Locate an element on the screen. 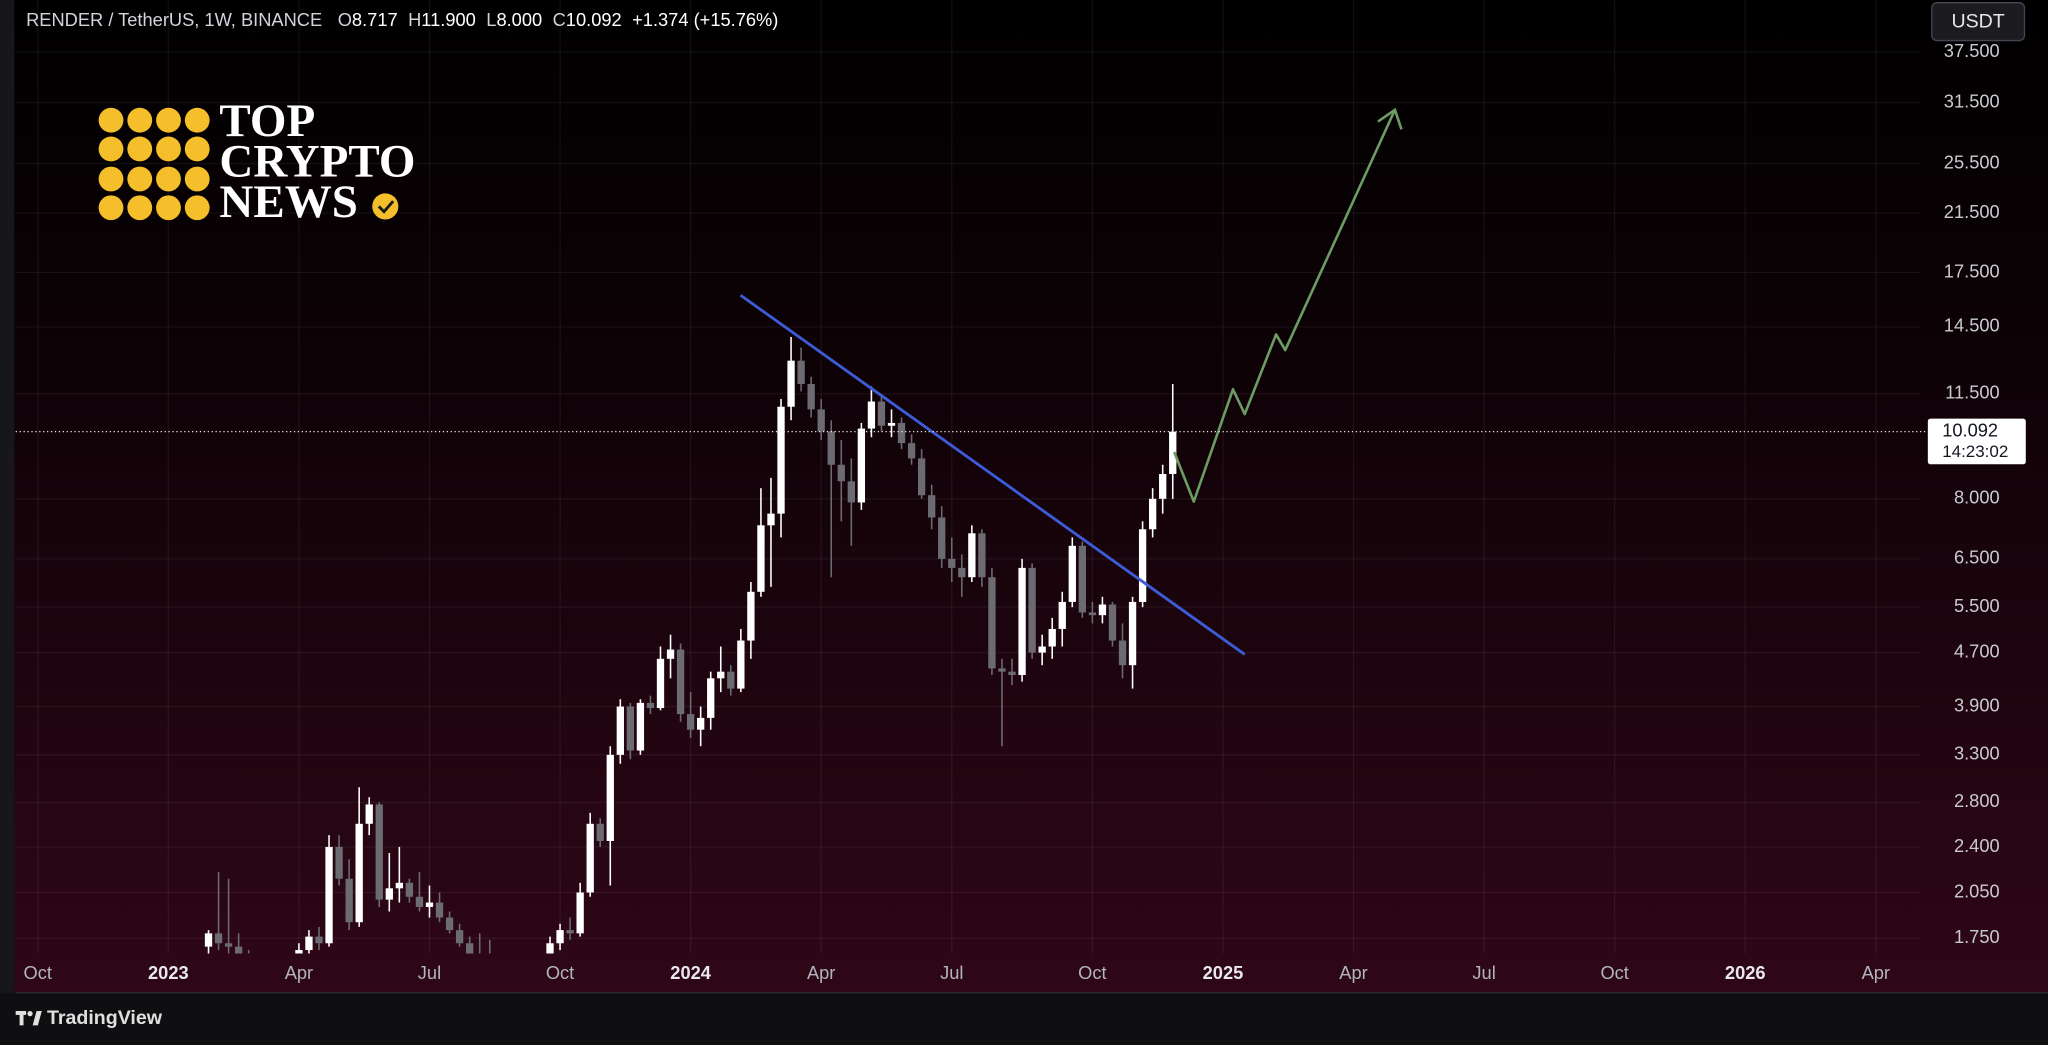 The height and width of the screenshot is (1045, 2048). y-tick-label: 6.500 is located at coordinates (1977, 557).